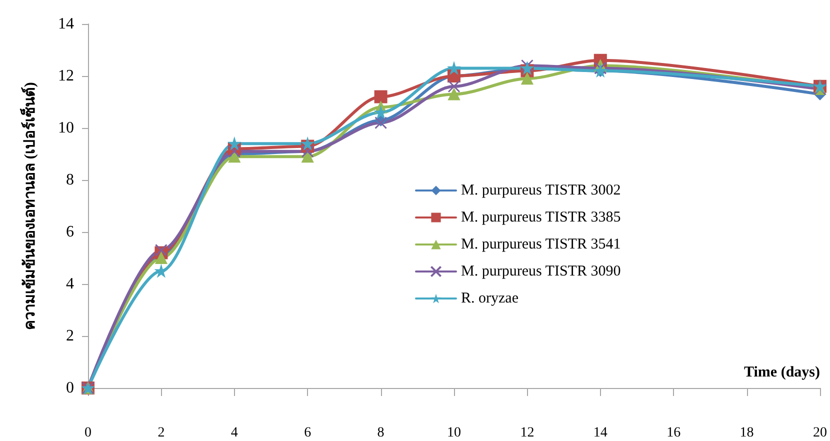 The image size is (830, 441). I want to click on y-tick-label: 14, so click(66, 24).